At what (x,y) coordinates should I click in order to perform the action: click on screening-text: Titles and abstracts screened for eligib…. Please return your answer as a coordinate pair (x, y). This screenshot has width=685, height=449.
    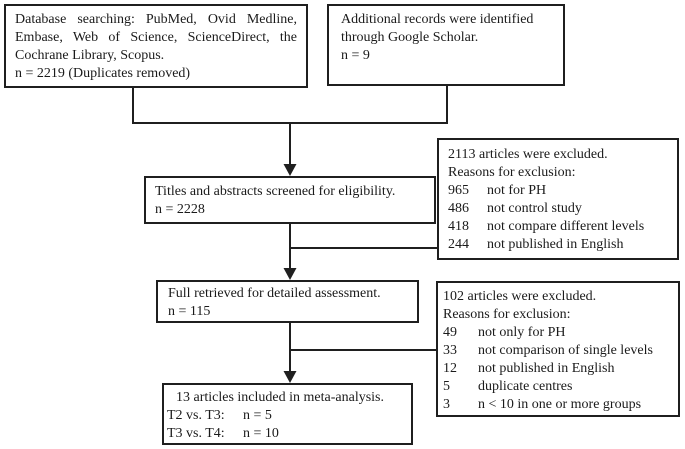
    Looking at the image, I should click on (275, 191).